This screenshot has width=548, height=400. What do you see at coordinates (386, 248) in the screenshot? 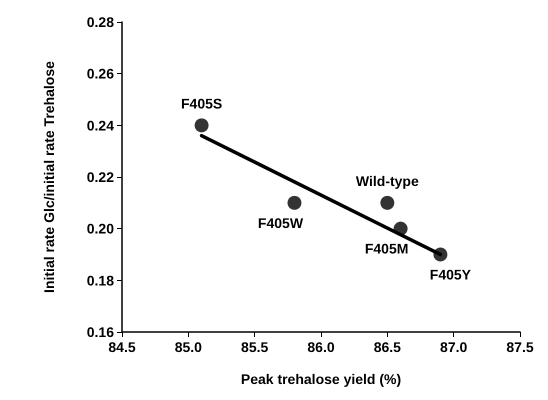
I see `annotation: F405M` at bounding box center [386, 248].